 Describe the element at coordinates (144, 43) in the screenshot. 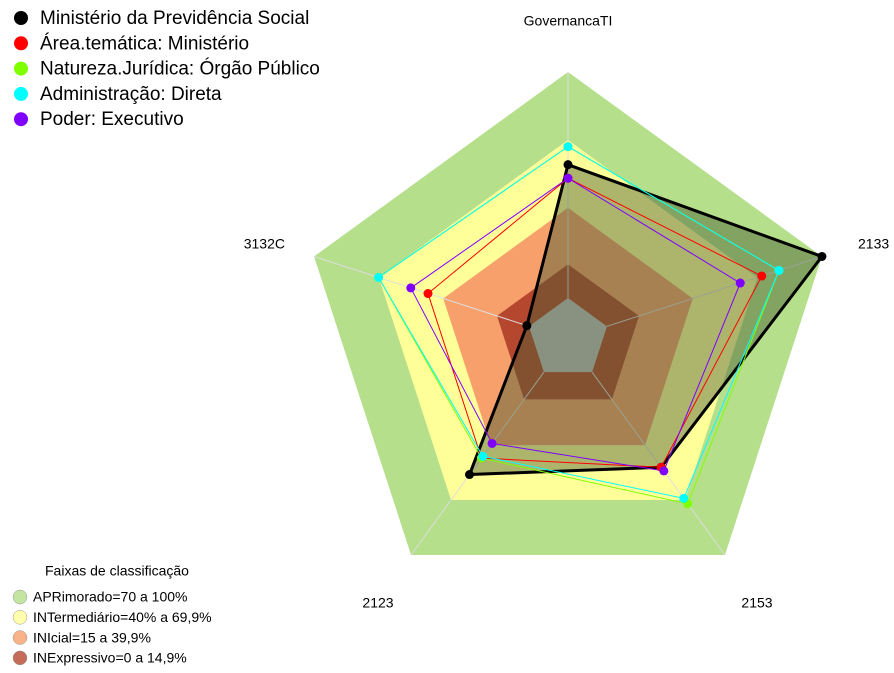

I see `legend-label: Área.temática: Ministério` at that location.